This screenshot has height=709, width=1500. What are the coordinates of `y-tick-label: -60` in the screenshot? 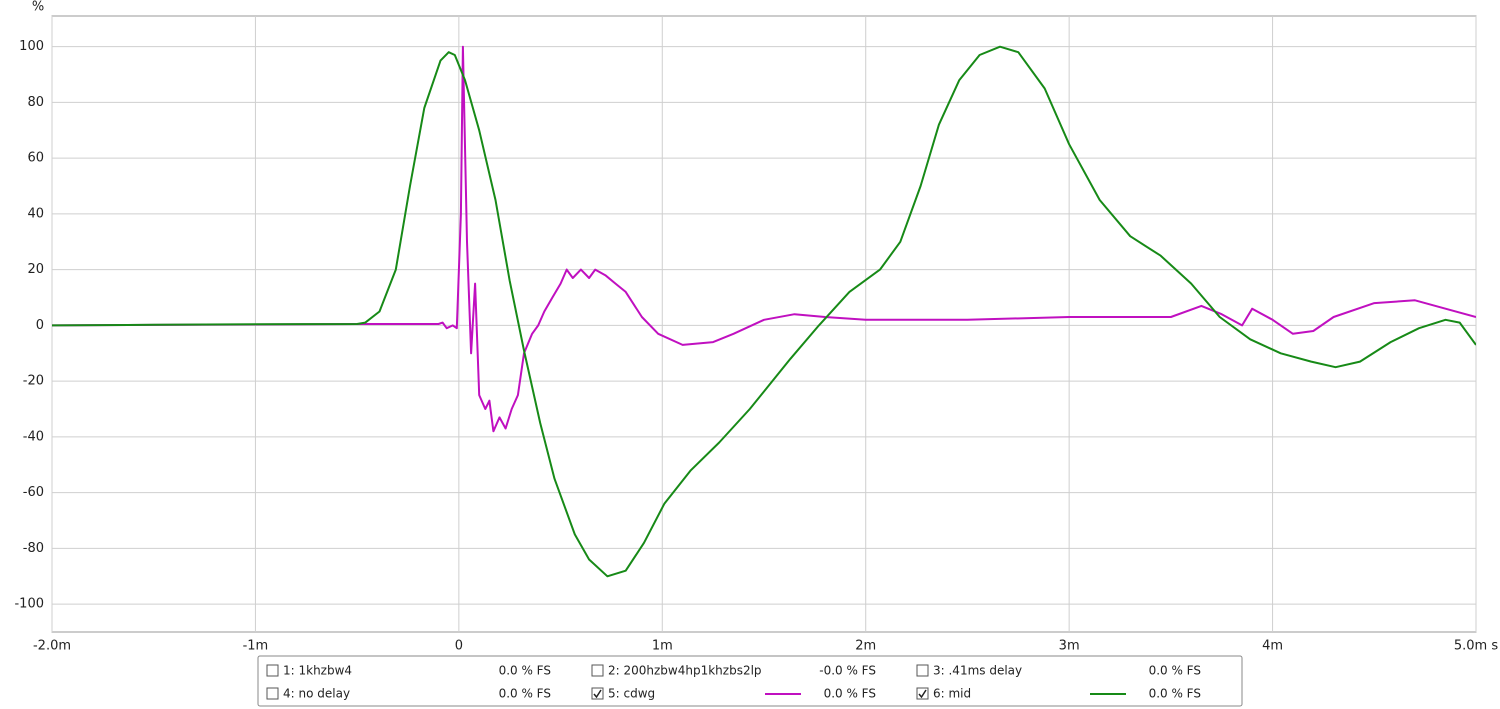 It's located at (33, 492).